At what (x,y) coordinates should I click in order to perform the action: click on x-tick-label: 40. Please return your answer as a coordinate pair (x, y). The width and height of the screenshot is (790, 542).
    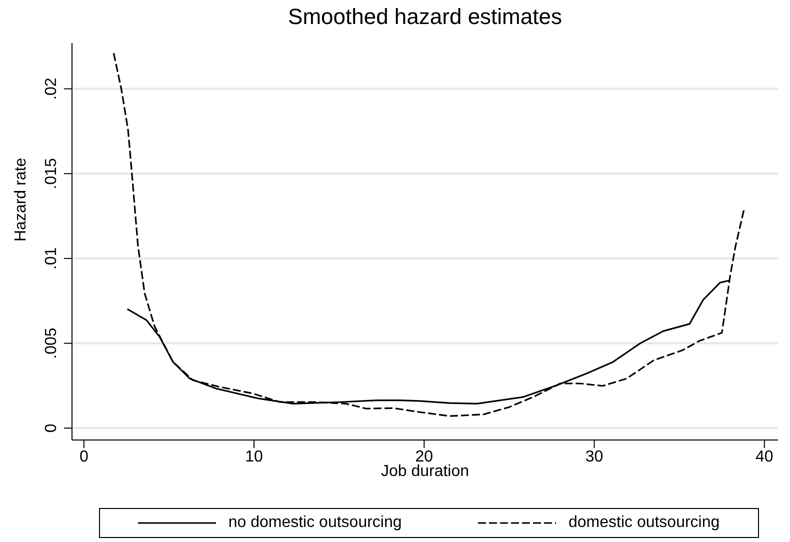
    Looking at the image, I should click on (764, 457).